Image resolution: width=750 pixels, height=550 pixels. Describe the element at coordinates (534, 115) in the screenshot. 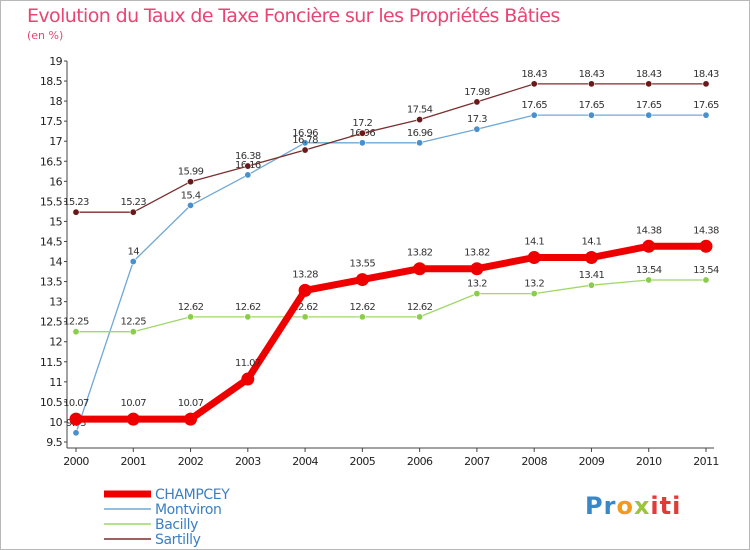

I see `point-montviron-2008` at that location.